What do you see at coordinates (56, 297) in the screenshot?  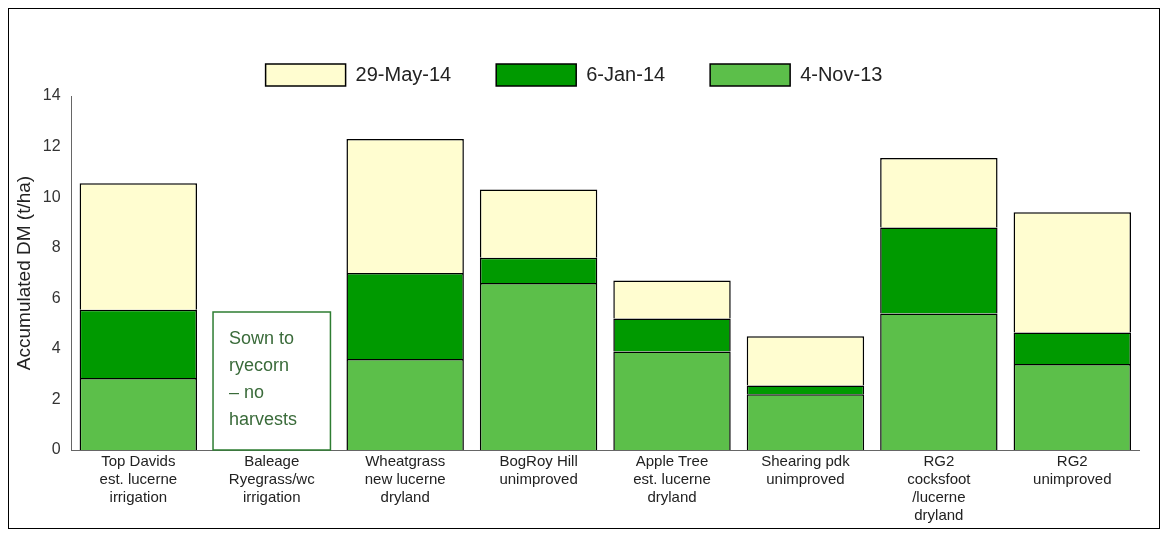 I see `y-tick-label: 6` at bounding box center [56, 297].